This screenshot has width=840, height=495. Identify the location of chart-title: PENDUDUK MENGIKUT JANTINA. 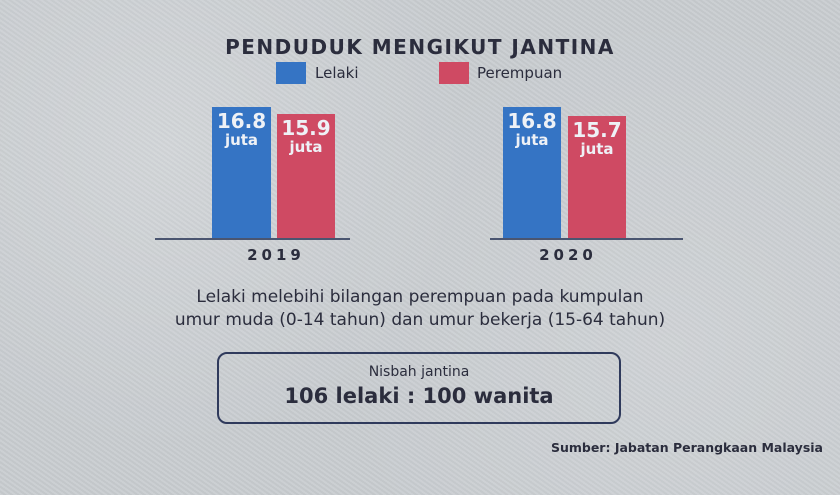
(420, 47).